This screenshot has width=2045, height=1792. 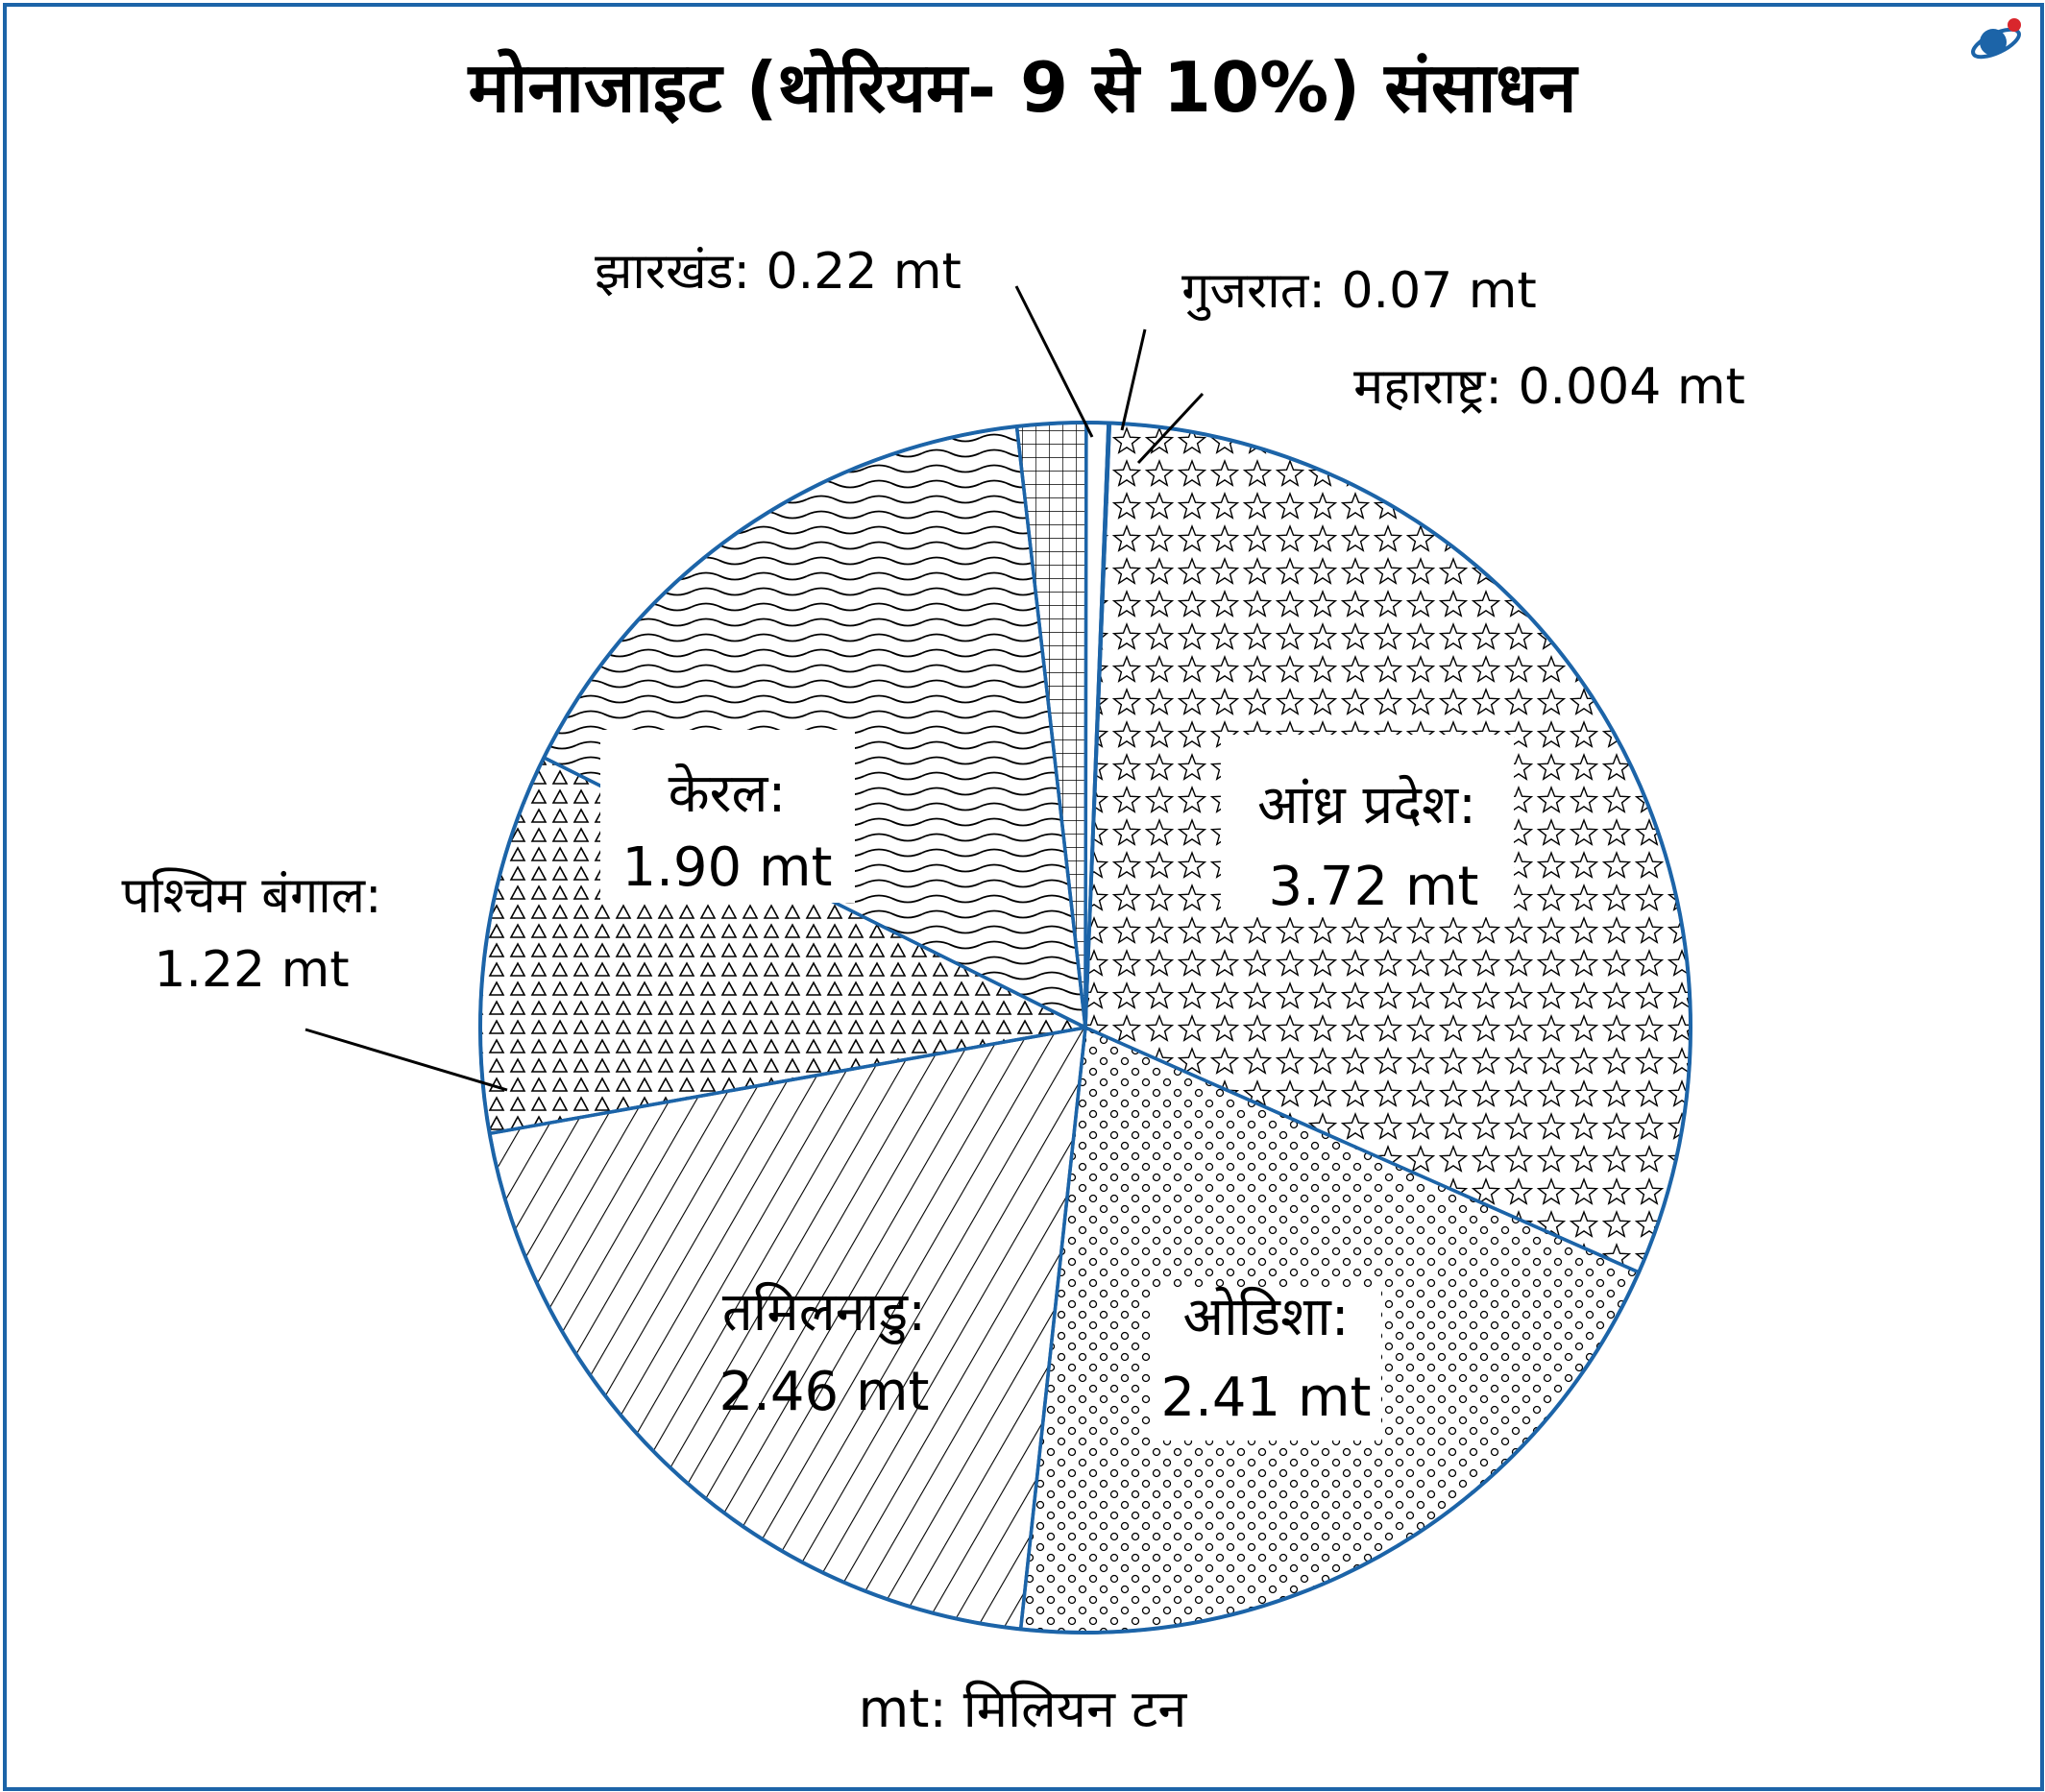 I want to click on slice-value-label: 3.72 mt, so click(x=1374, y=887).